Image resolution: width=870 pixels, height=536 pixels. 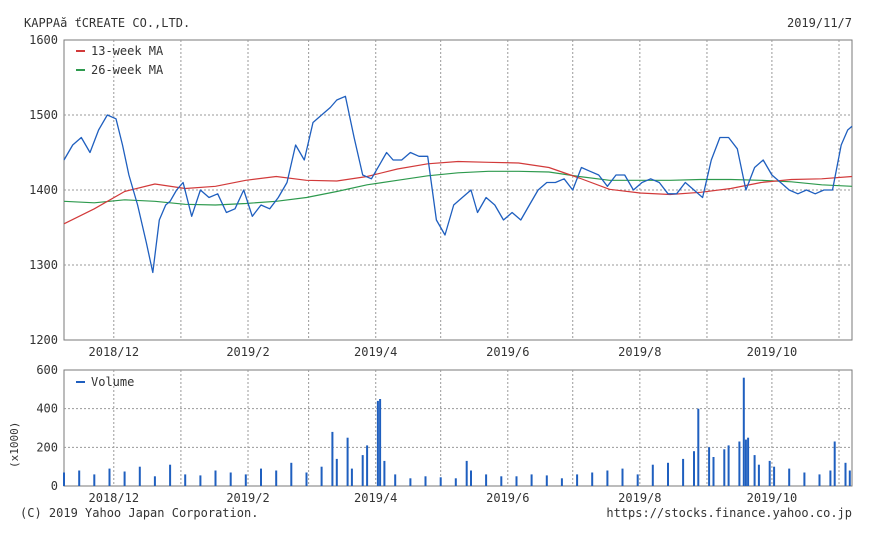 I want to click on volume-x-tick-label: 2019/8, so click(x=639, y=498).